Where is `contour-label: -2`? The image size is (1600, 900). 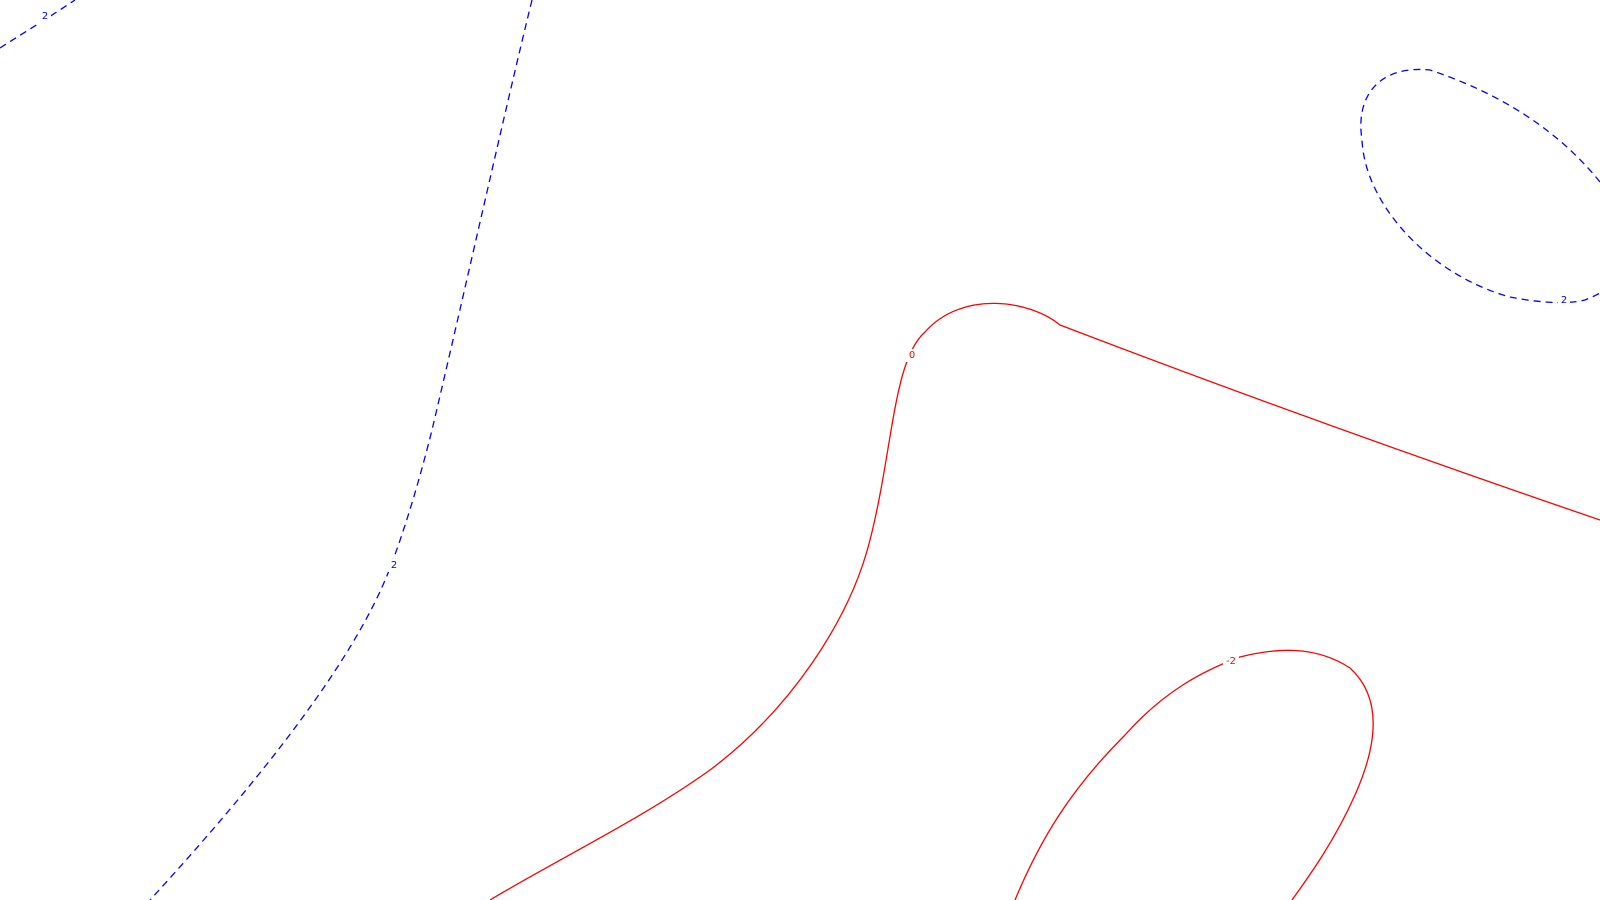 contour-label: -2 is located at coordinates (1231, 661).